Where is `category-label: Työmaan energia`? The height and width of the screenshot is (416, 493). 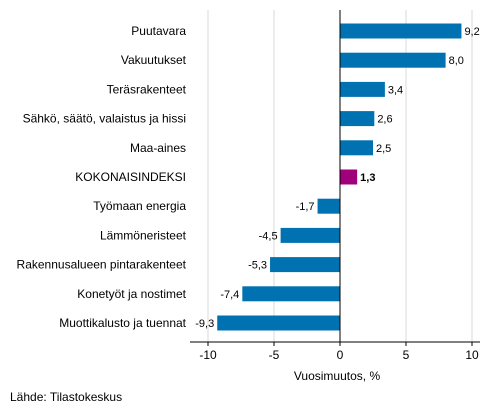
category-label: Työmaan energia is located at coordinates (139, 206).